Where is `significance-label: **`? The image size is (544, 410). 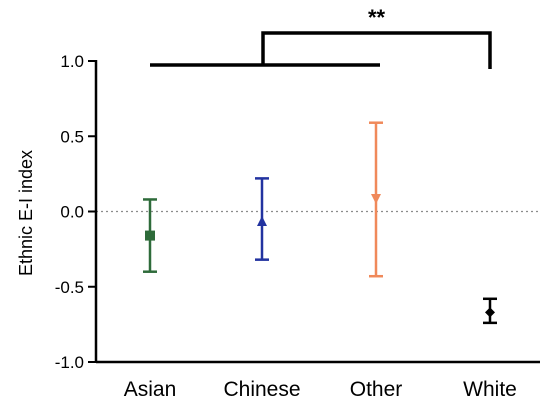 significance-label: ** is located at coordinates (377, 17).